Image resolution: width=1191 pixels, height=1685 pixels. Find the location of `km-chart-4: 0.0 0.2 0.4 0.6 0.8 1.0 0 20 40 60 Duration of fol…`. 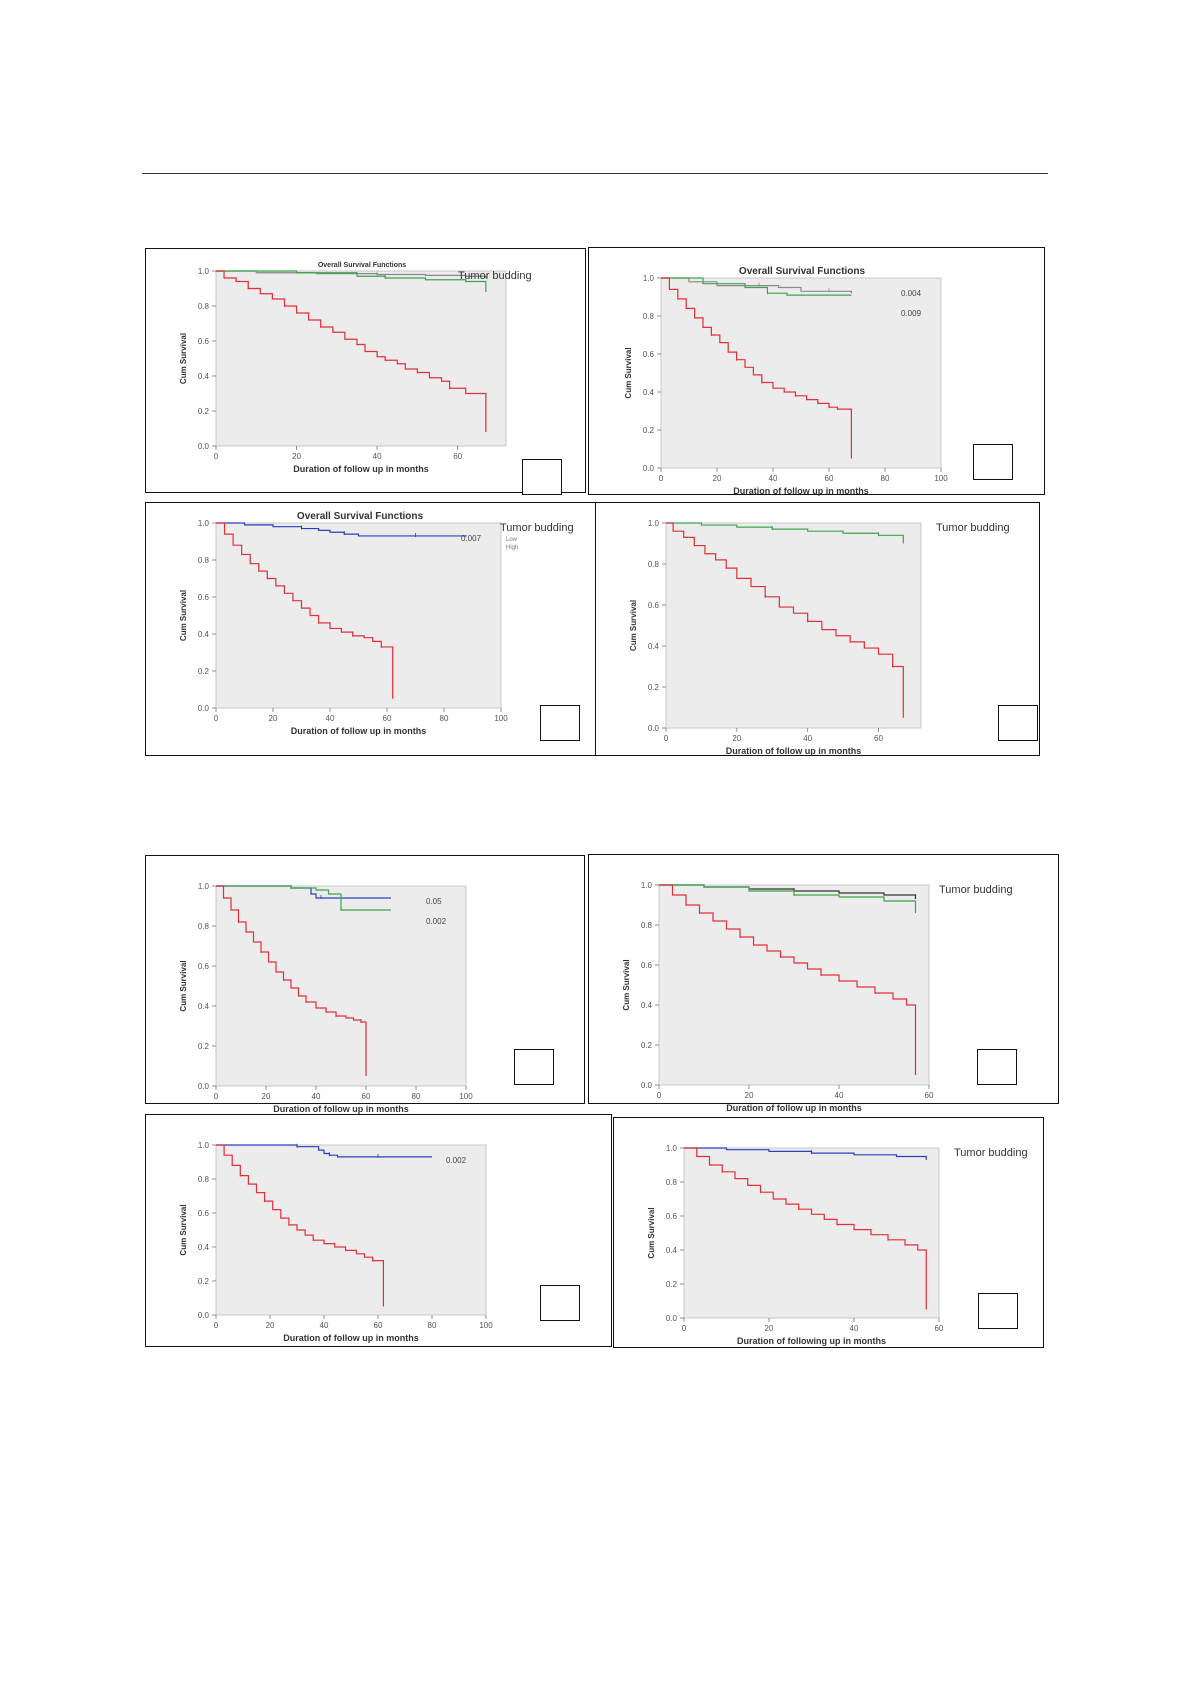

km-chart-4: 0.0 0.2 0.4 0.6 0.8 1.0 0 20 40 60 Duration of fol… is located at coordinates (819, 637).